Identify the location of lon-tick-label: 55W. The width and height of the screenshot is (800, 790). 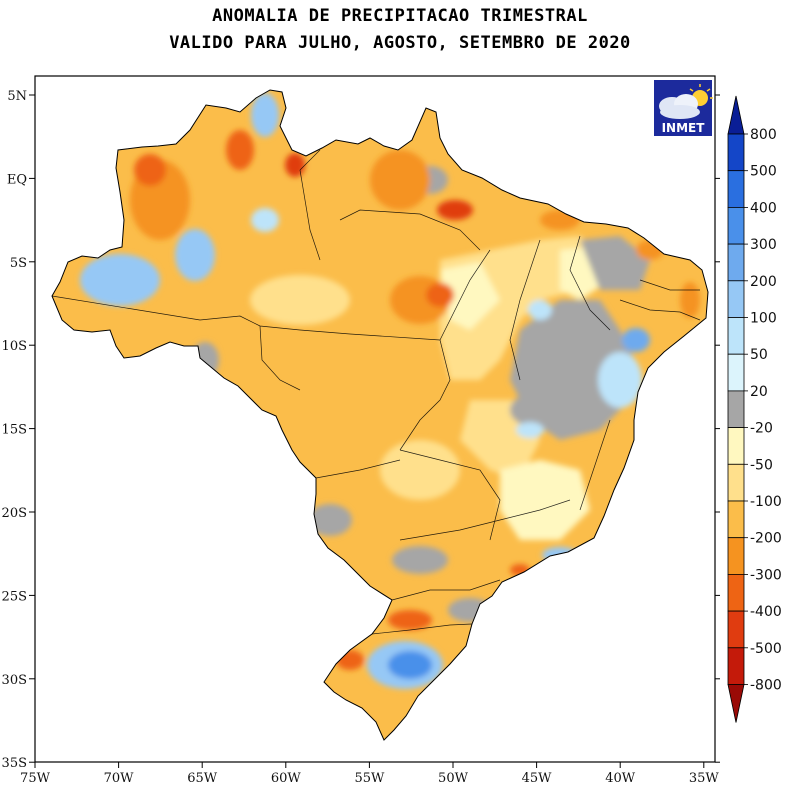
(369, 778).